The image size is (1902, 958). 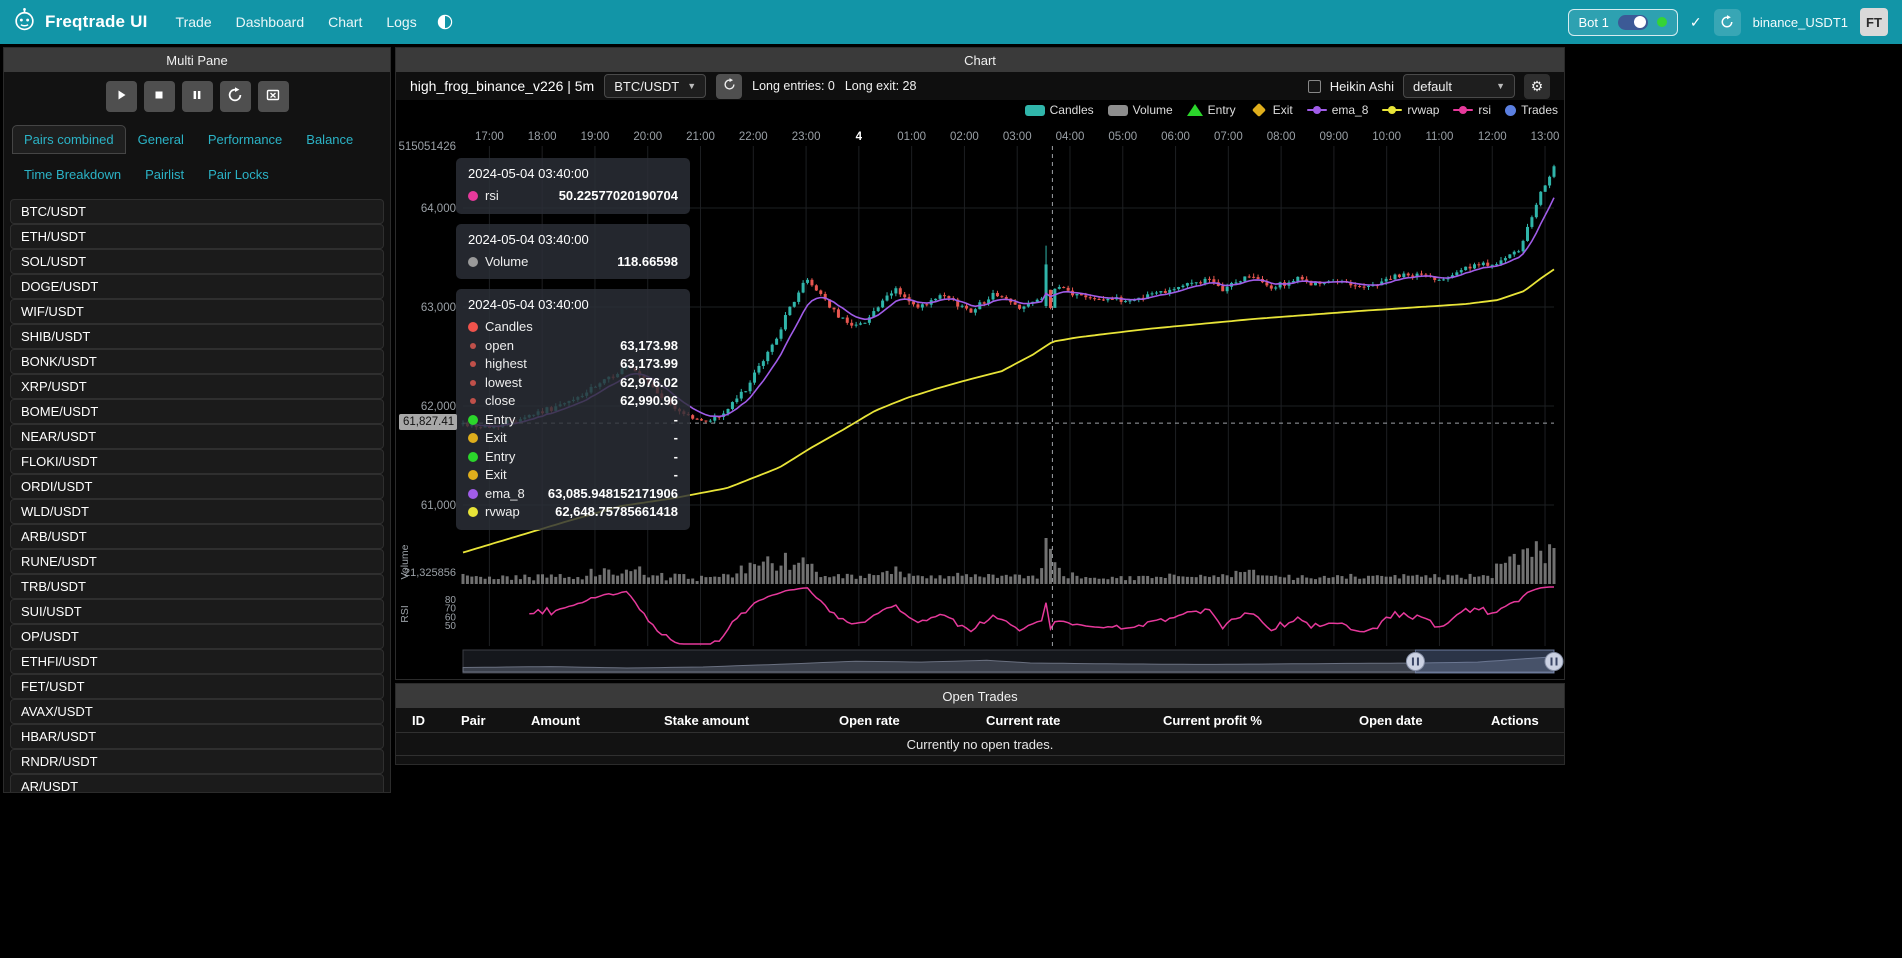 What do you see at coordinates (1439, 137) in the screenshot?
I see `svg-text: 11:00` at bounding box center [1439, 137].